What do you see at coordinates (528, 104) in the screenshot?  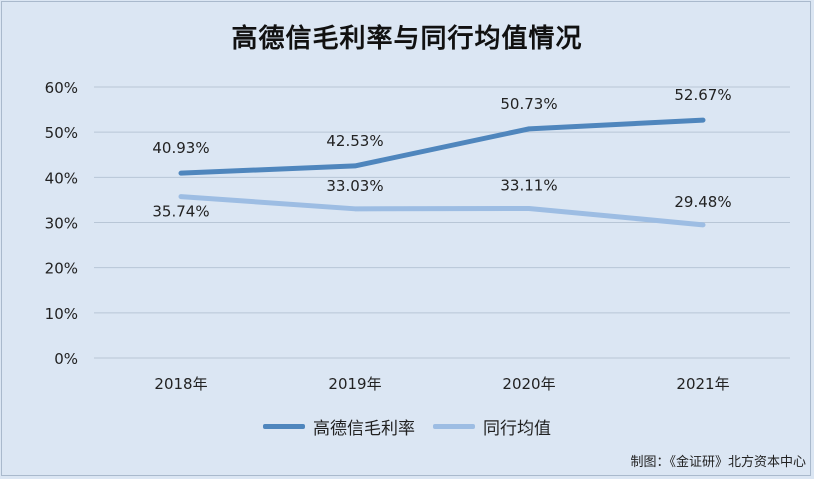 I see `data-label-series-1: 50.73%` at bounding box center [528, 104].